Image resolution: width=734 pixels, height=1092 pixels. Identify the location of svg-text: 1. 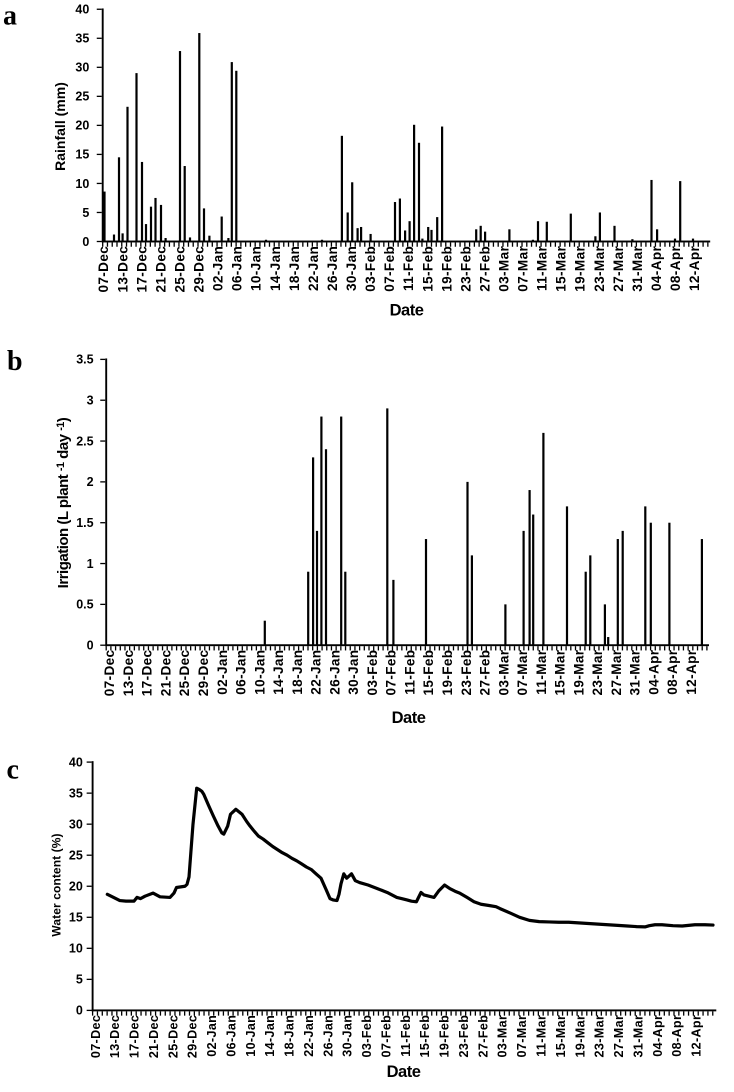
(90, 564).